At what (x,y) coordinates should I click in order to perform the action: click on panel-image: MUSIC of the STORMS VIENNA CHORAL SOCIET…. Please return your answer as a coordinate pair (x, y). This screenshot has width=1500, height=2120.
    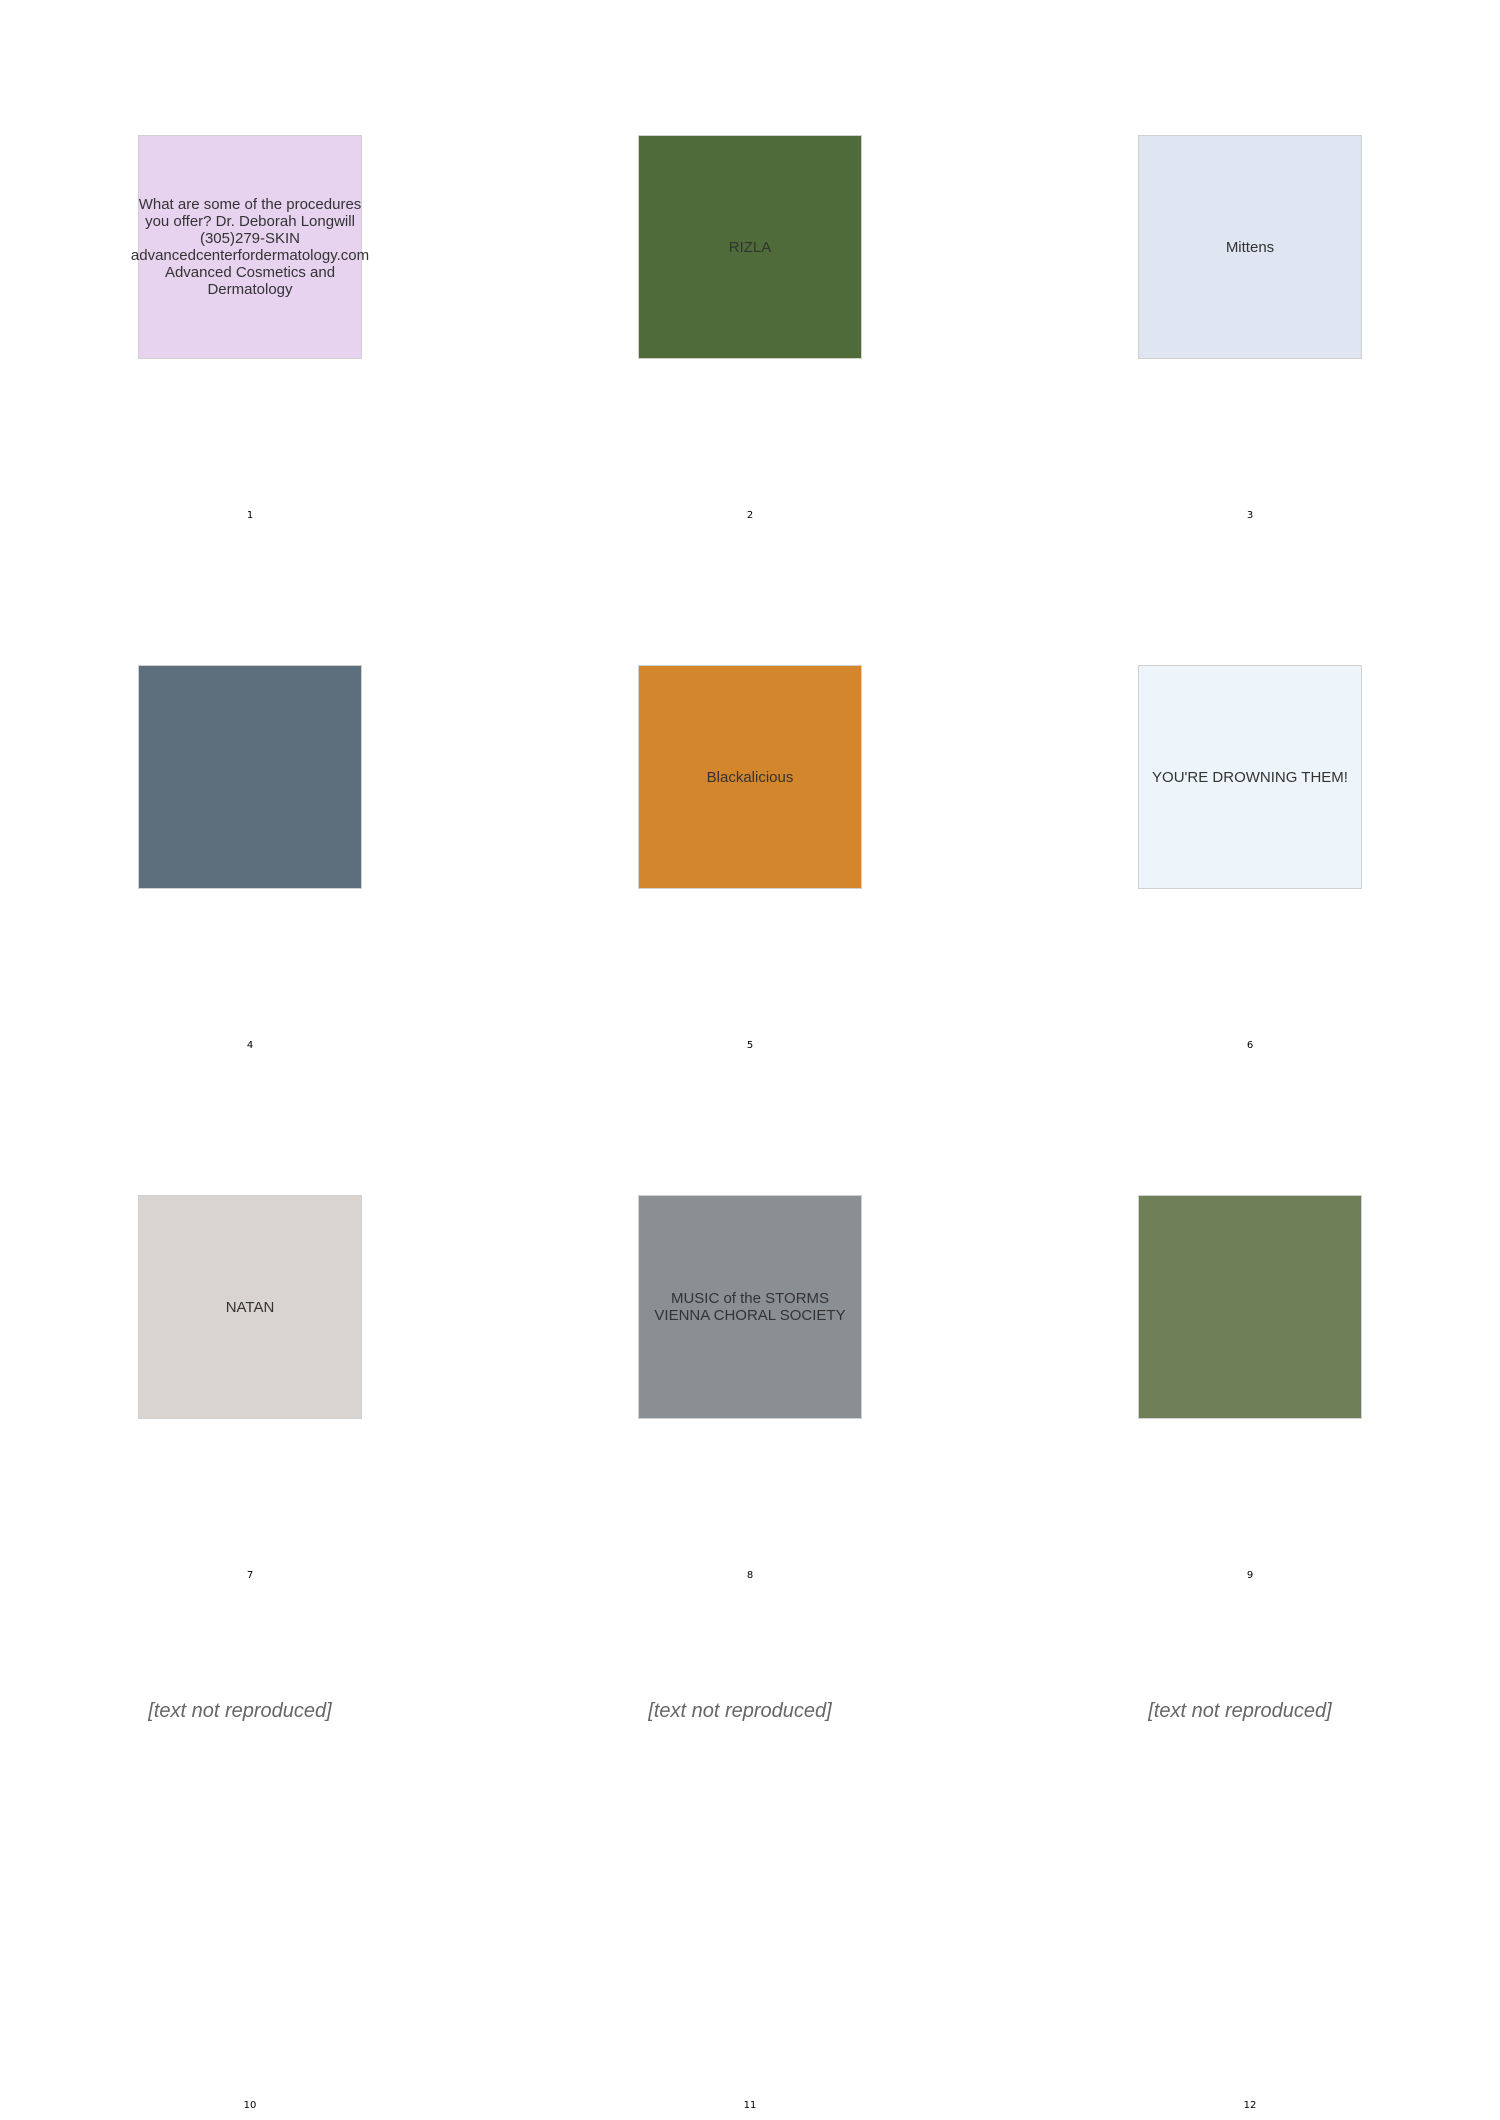
    Looking at the image, I should click on (750, 1307).